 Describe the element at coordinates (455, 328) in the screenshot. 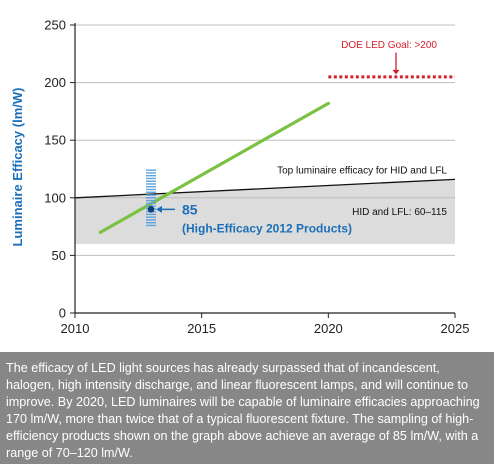

I see `x-tick-label: 2025` at that location.